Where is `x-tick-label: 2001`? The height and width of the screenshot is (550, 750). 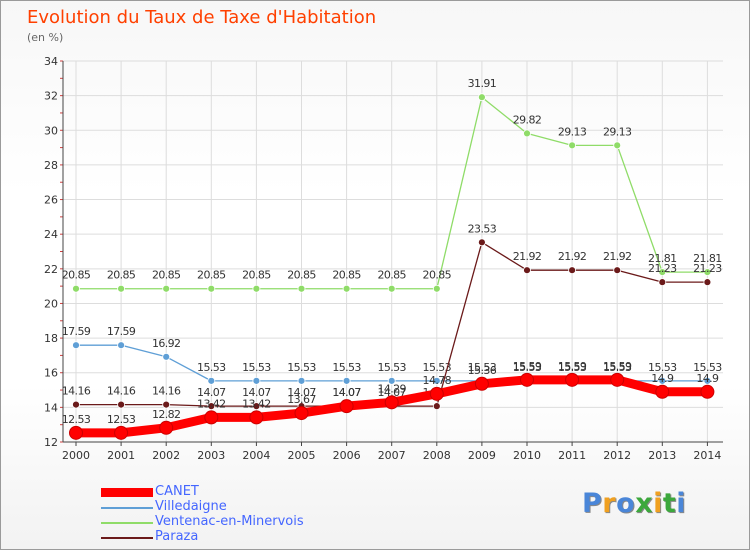
x-tick-label: 2001 is located at coordinates (121, 455).